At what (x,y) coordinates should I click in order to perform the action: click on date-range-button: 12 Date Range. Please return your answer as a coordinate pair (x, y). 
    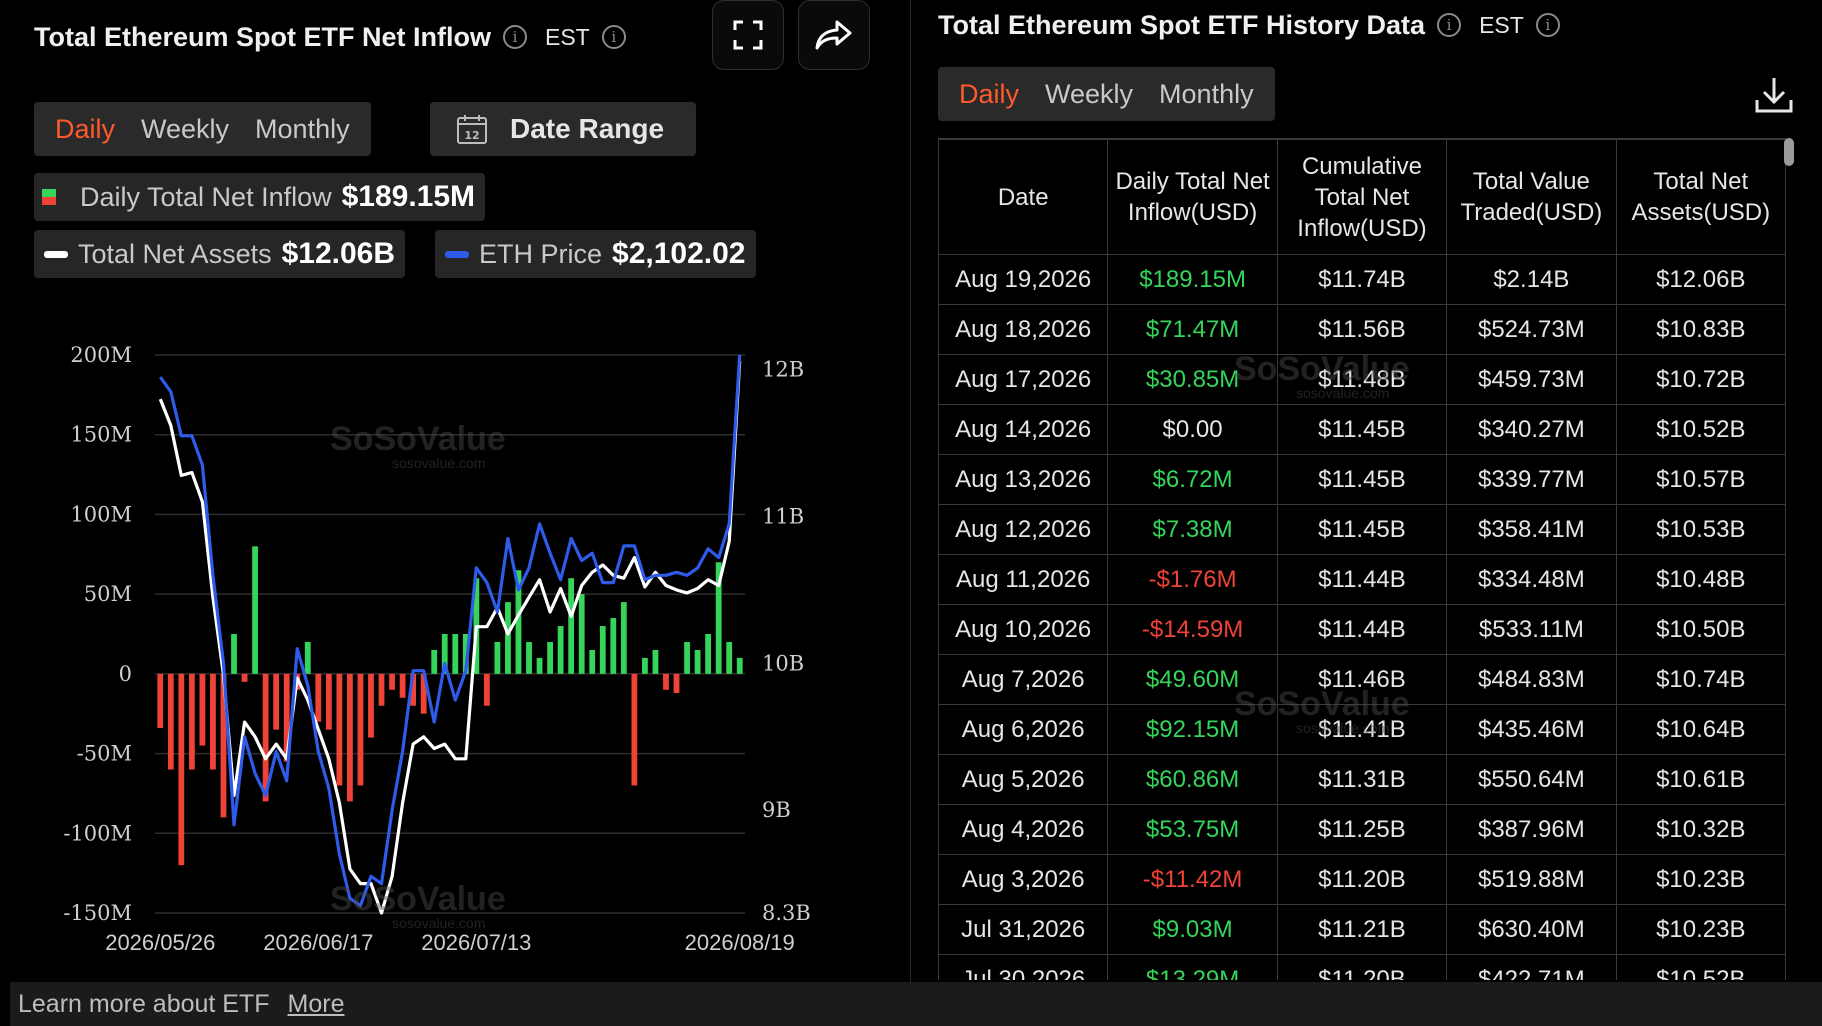
    Looking at the image, I should click on (563, 129).